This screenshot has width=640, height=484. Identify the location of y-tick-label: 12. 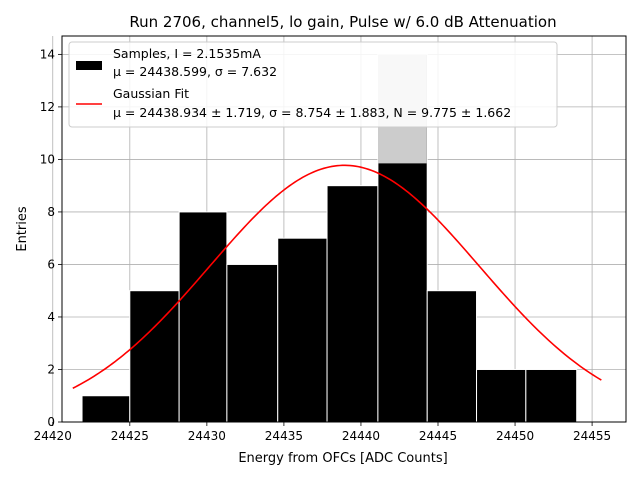
(47, 107).